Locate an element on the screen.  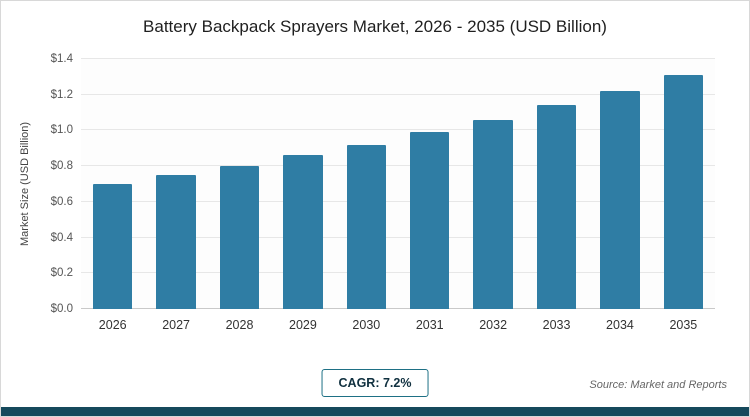
x-tick-label: 2034 is located at coordinates (620, 325).